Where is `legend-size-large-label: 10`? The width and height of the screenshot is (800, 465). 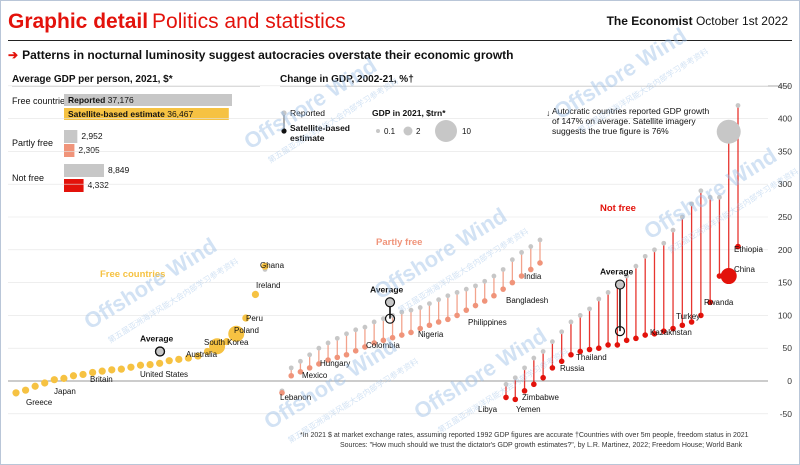
legend-size-large-label: 10 is located at coordinates (466, 131).